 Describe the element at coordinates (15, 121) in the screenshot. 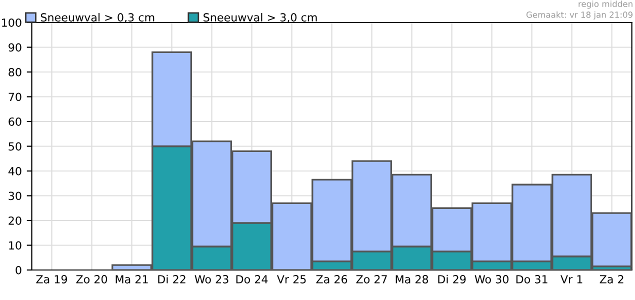

I see `y-tick-label: 60` at that location.